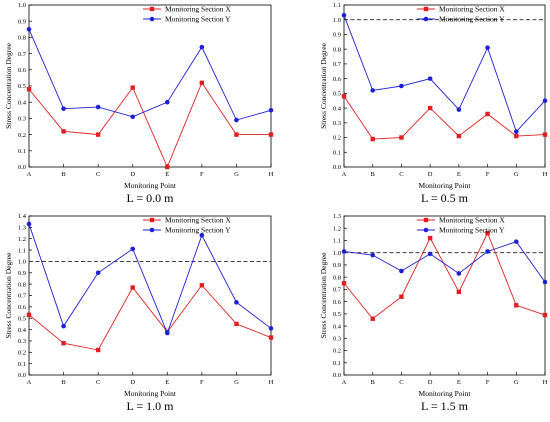 This screenshot has width=550, height=422. Describe the element at coordinates (22, 86) in the screenshot. I see `y-tick-label: 0.5` at that location.